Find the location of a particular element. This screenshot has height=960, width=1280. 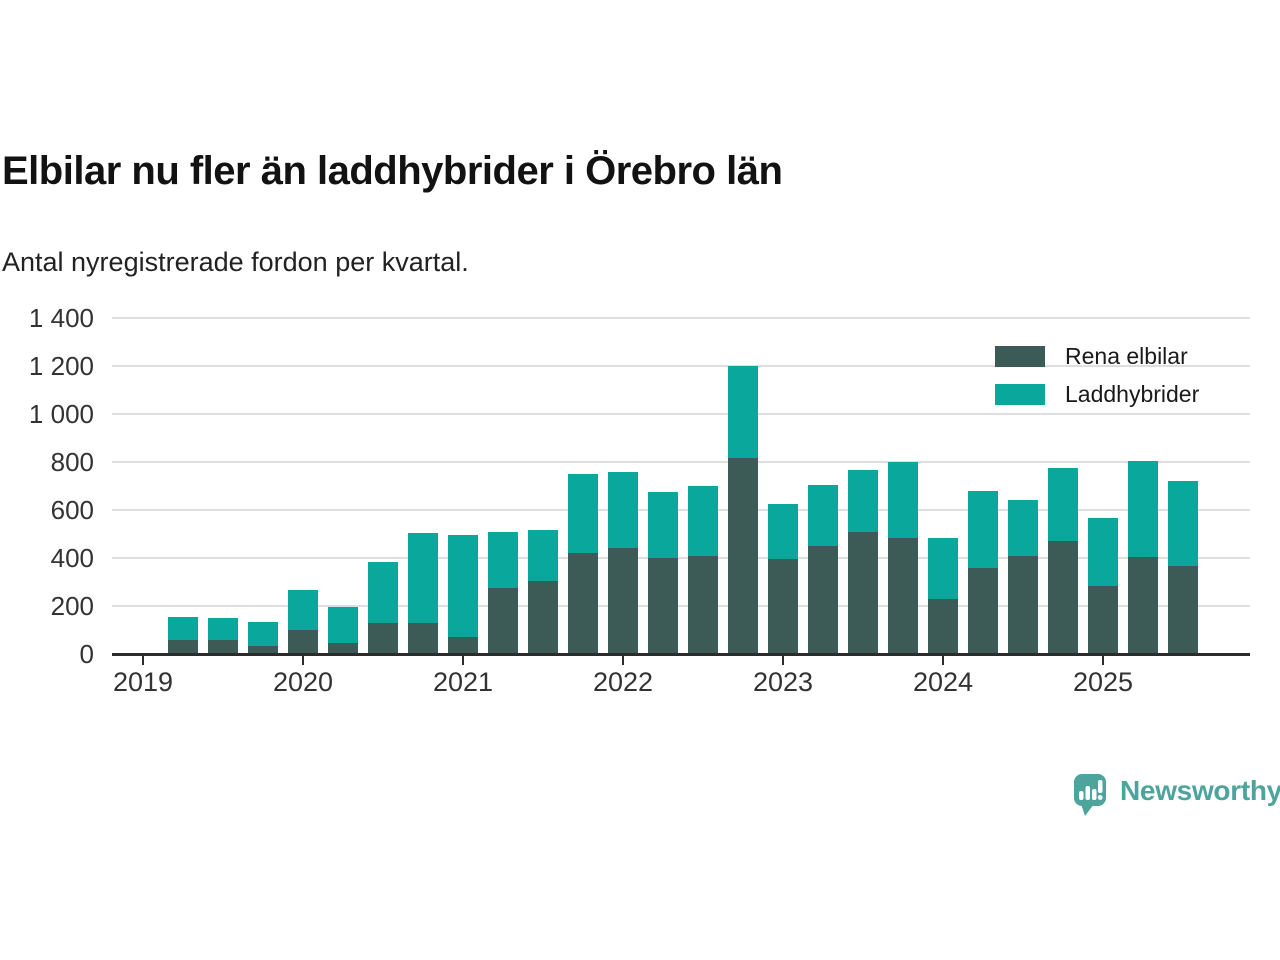

x-axis-label: 2025 is located at coordinates (1103, 682).